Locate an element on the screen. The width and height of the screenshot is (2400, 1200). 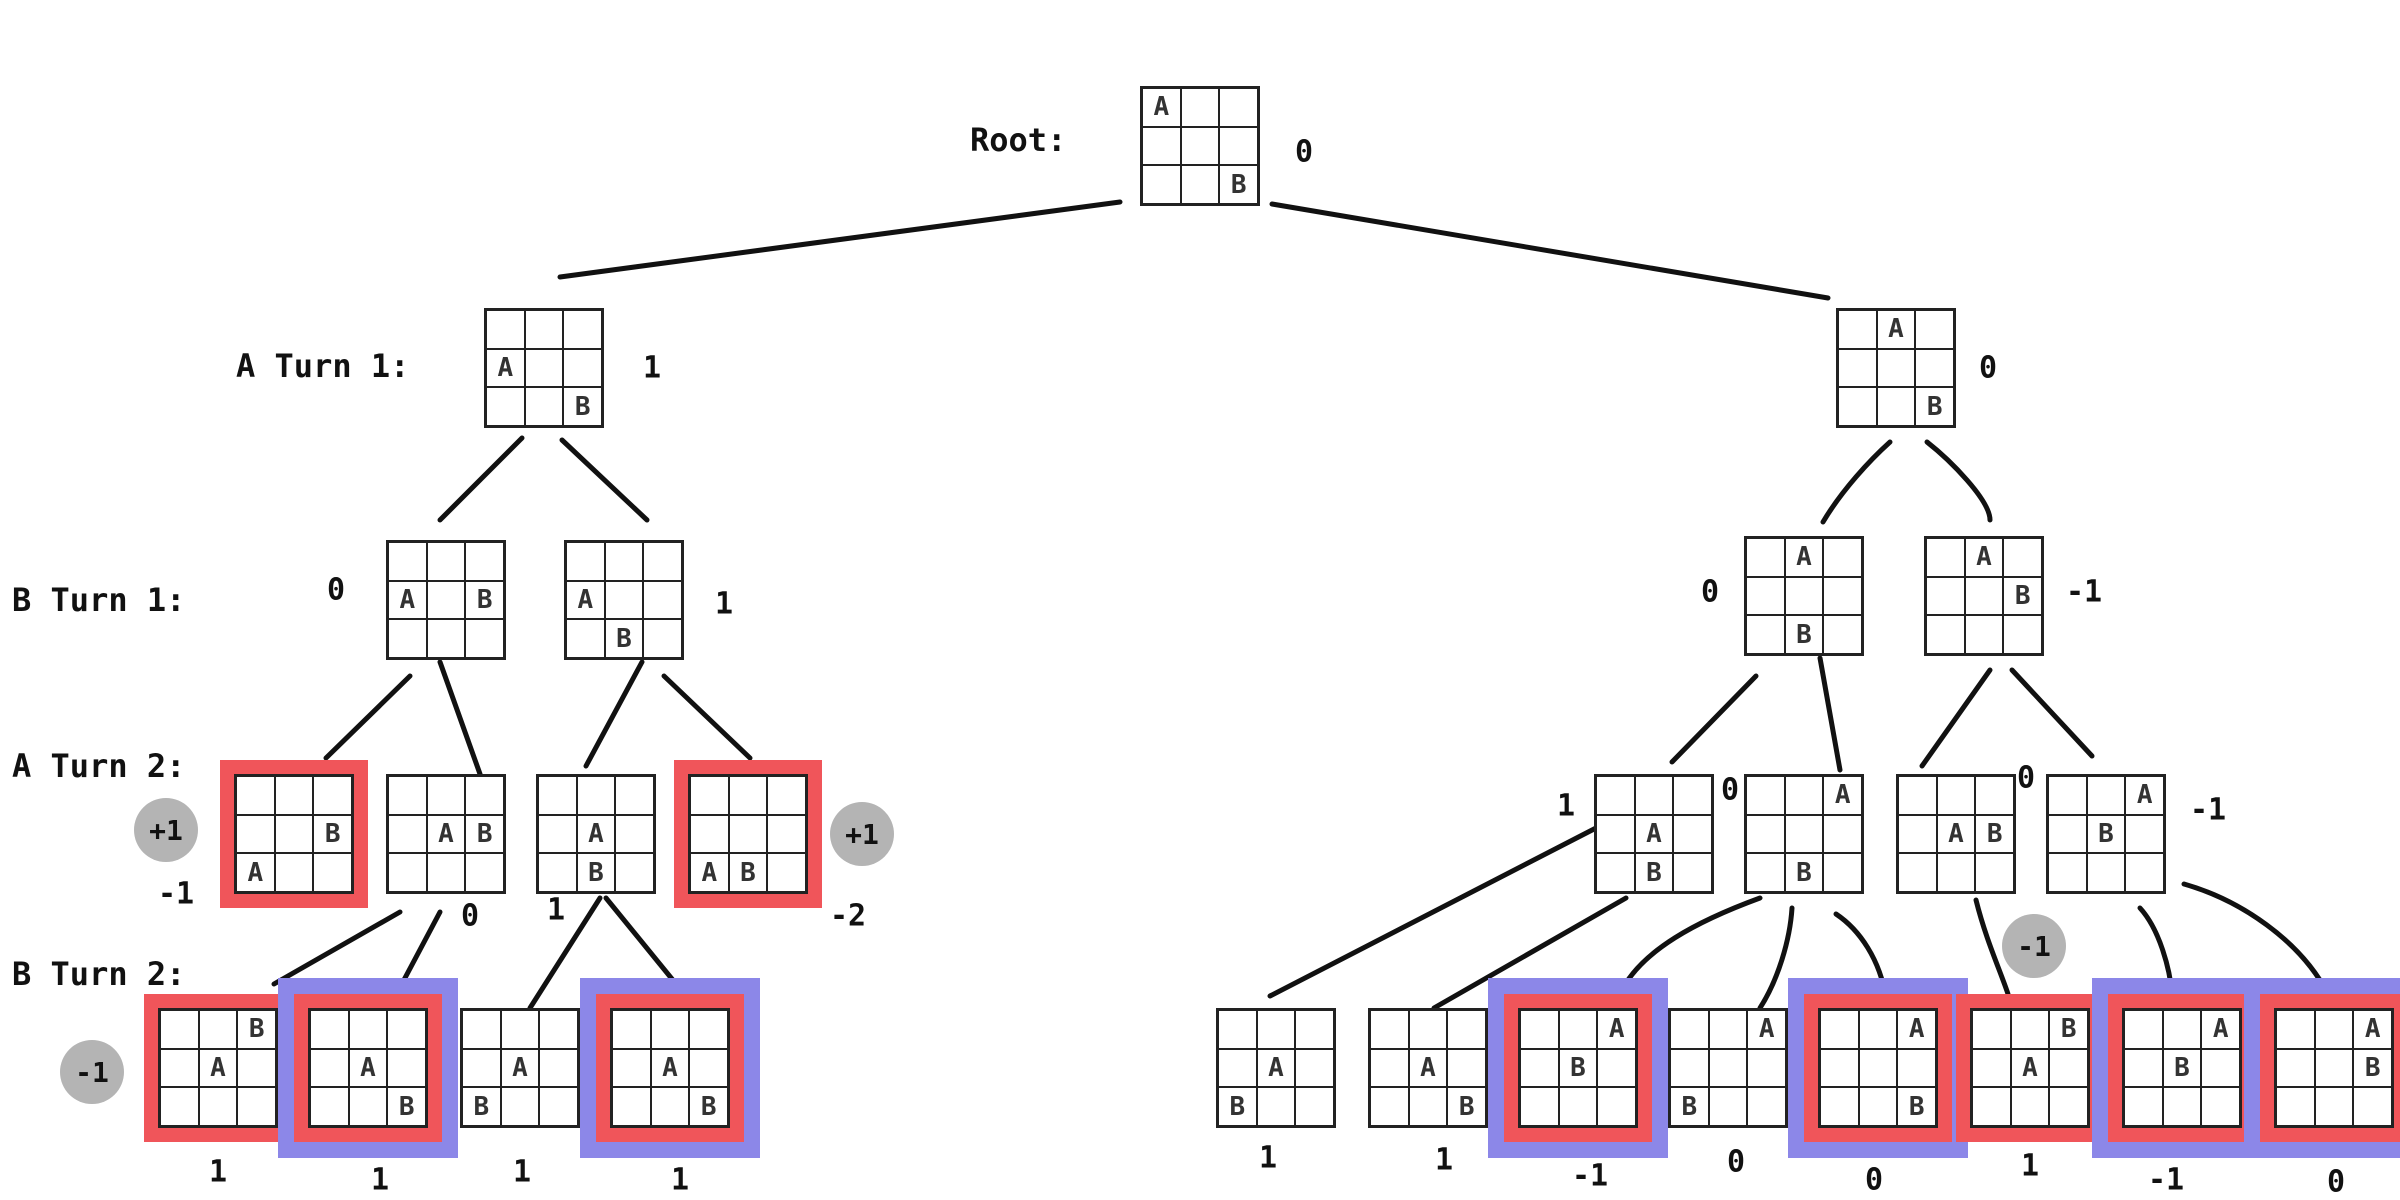
utility-bubble: +1 is located at coordinates (862, 834).